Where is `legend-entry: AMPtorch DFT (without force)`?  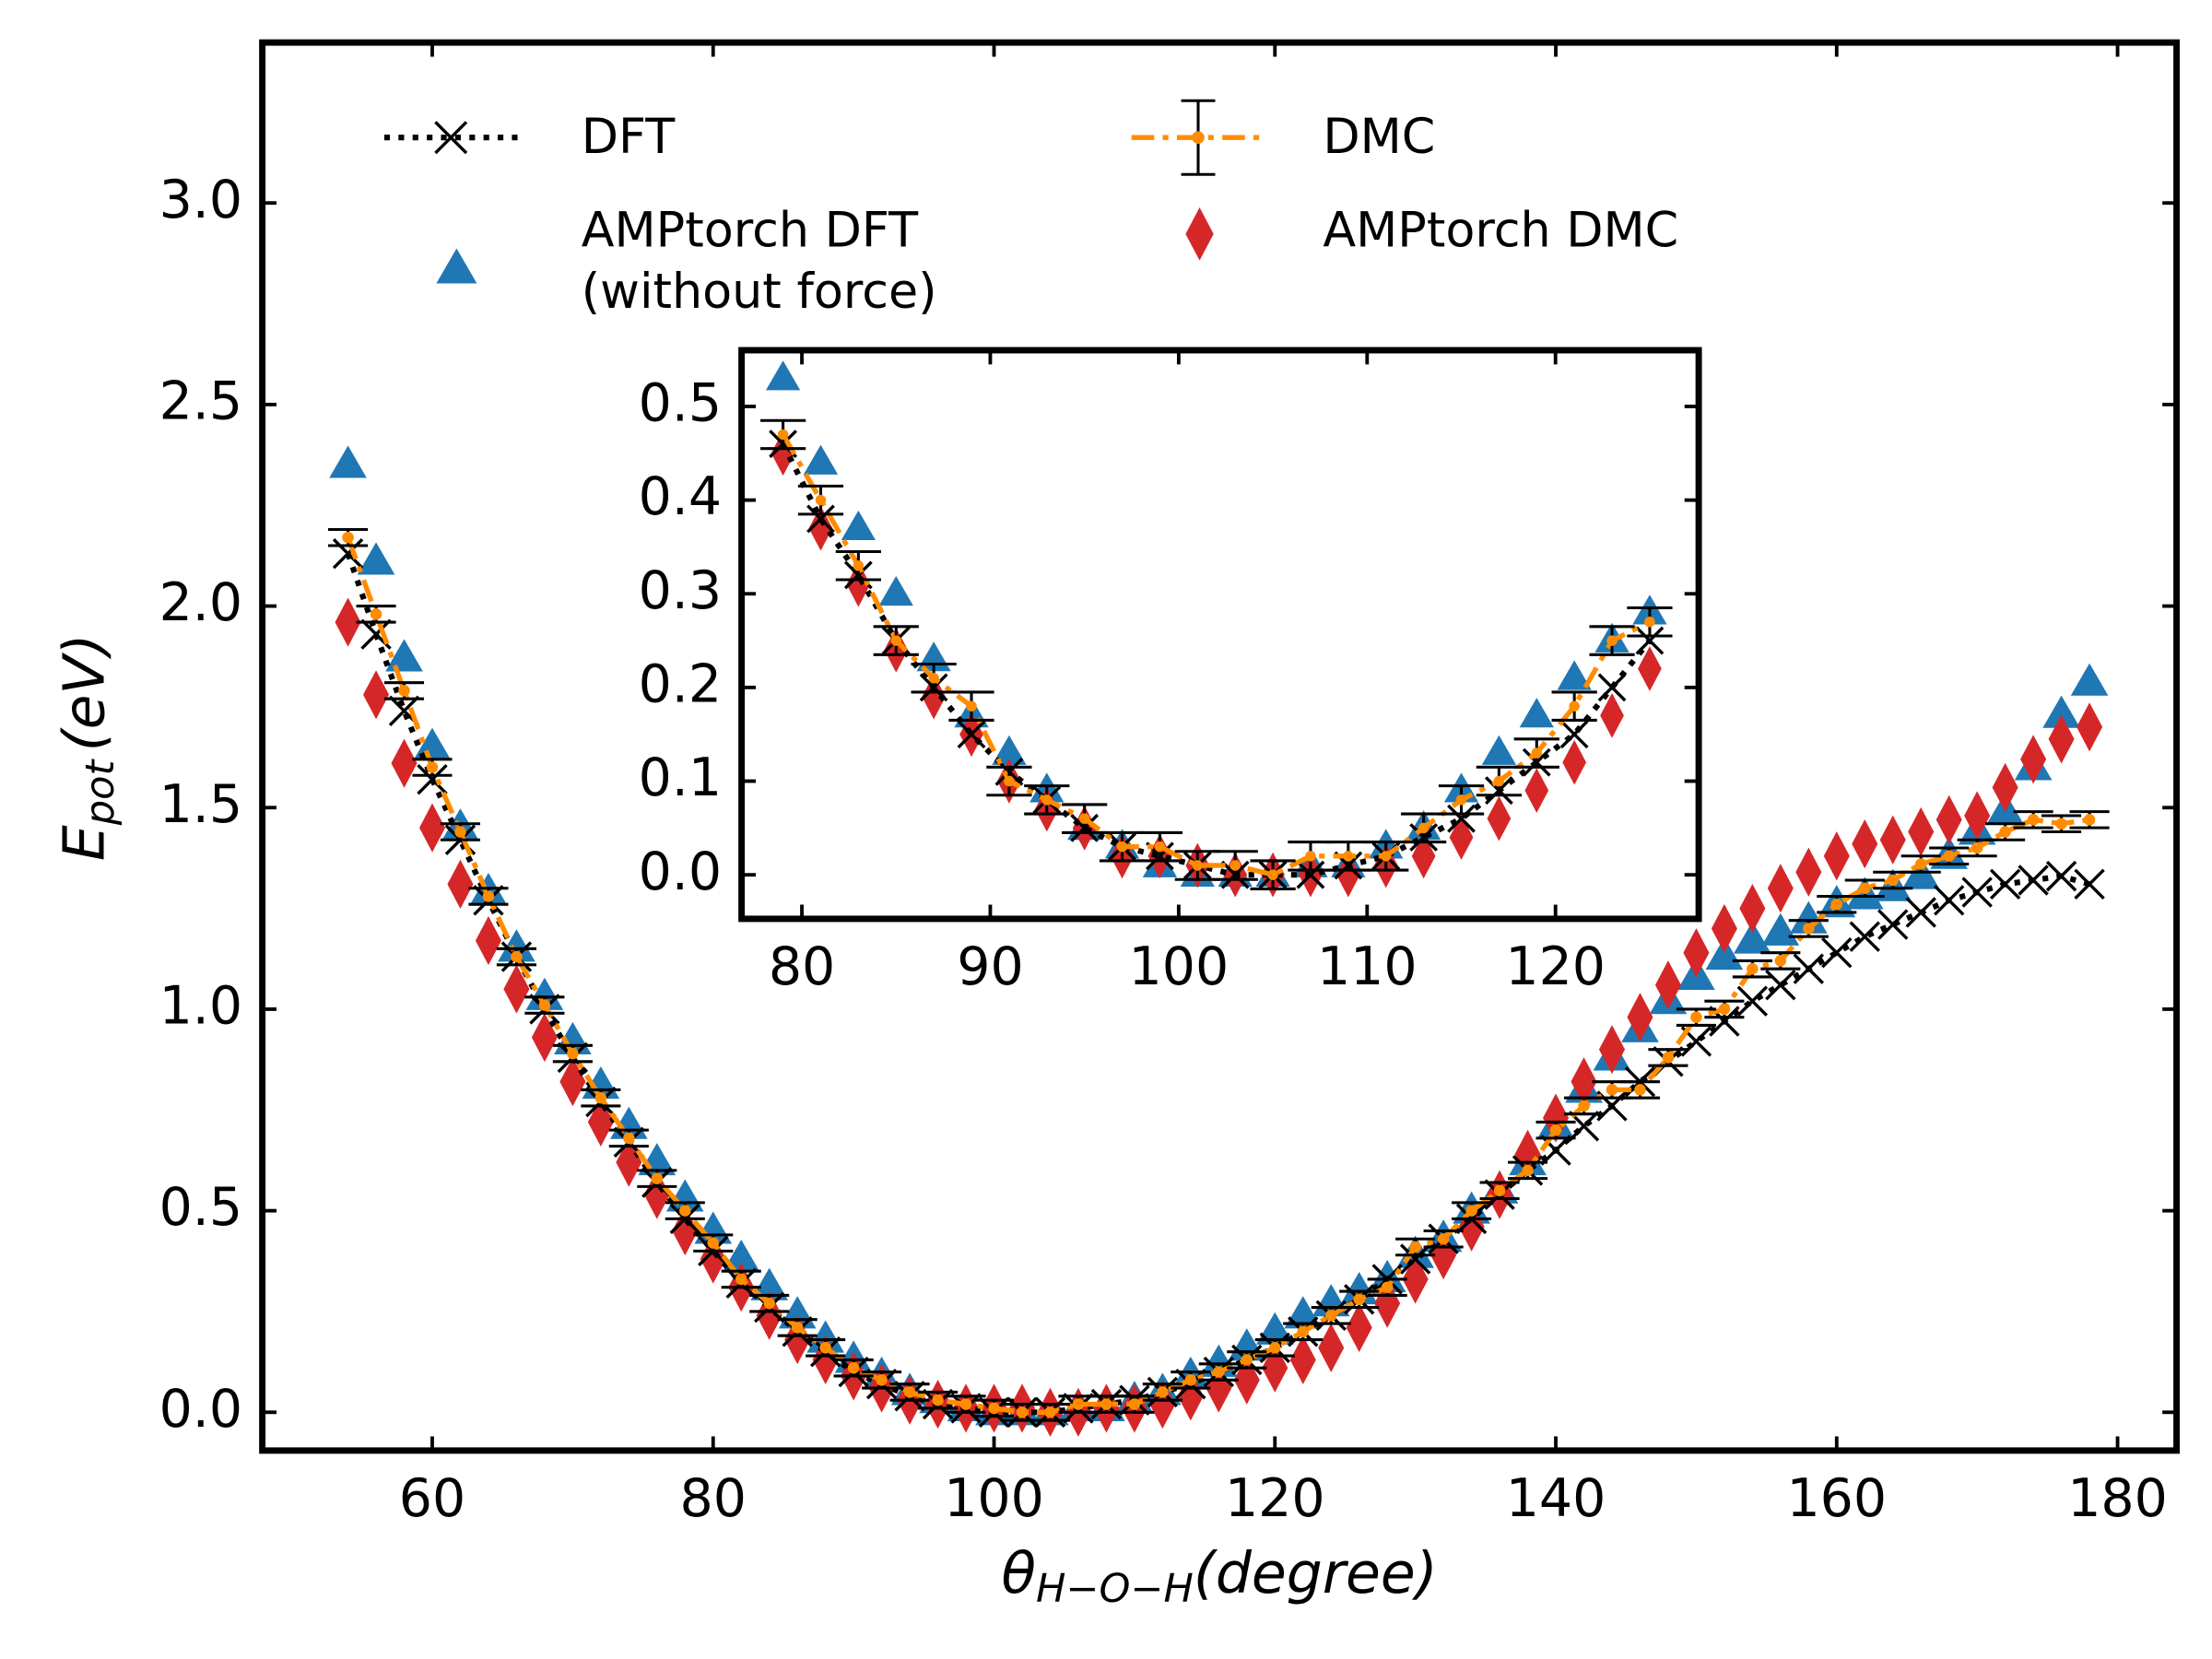 legend-entry: AMPtorch DFT (without force) is located at coordinates (759, 262).